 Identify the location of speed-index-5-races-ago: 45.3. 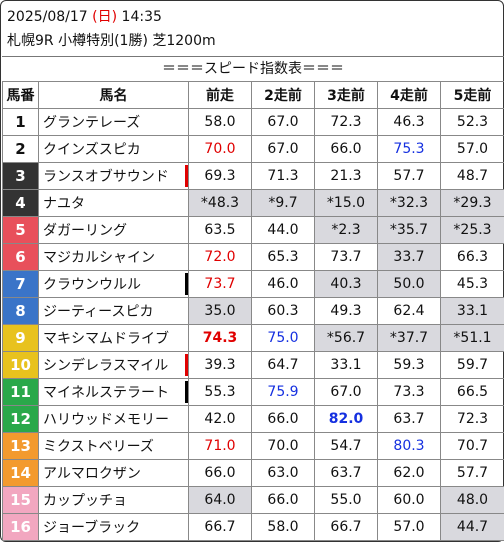
(472, 284).